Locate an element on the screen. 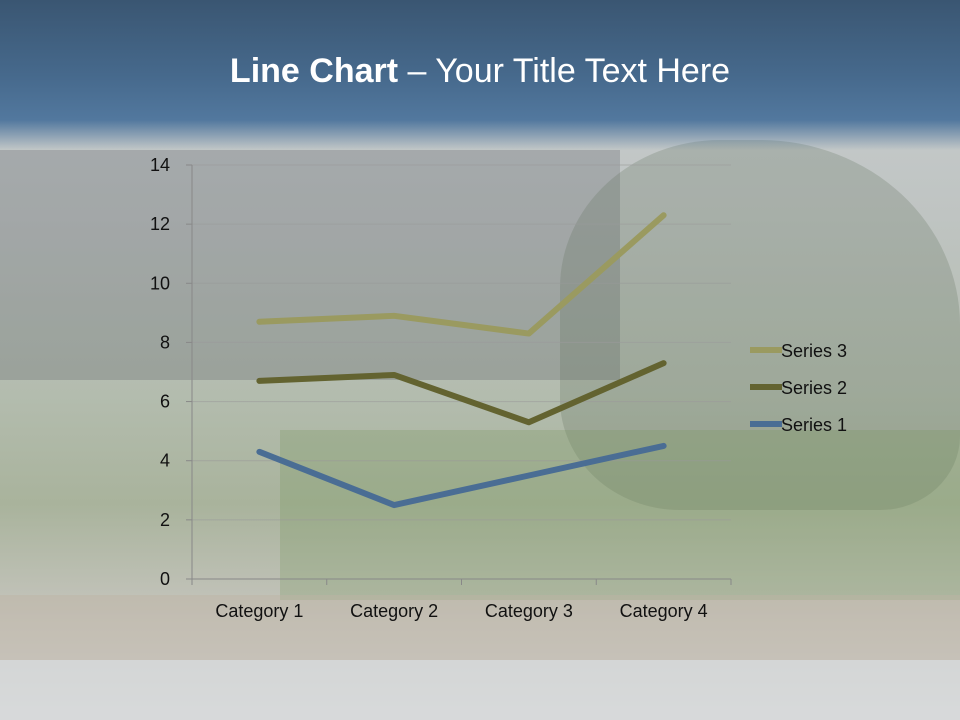  legend-label-series-3: Series 3 is located at coordinates (814, 351).